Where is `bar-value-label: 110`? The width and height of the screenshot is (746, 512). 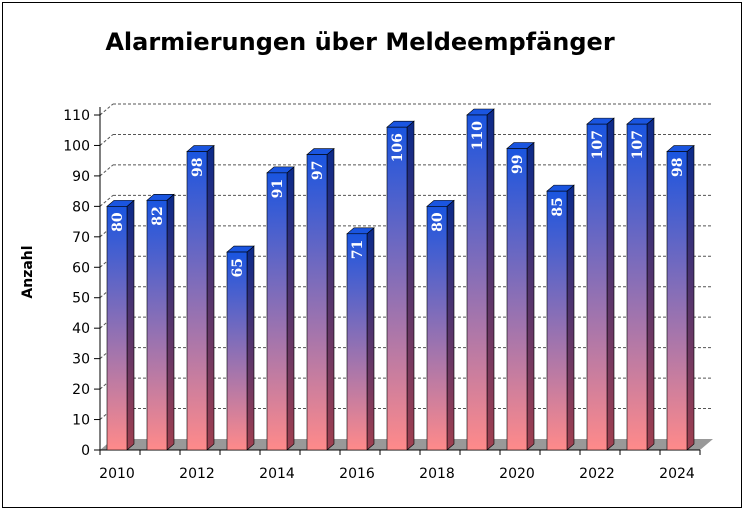 bar-value-label: 110 is located at coordinates (478, 135).